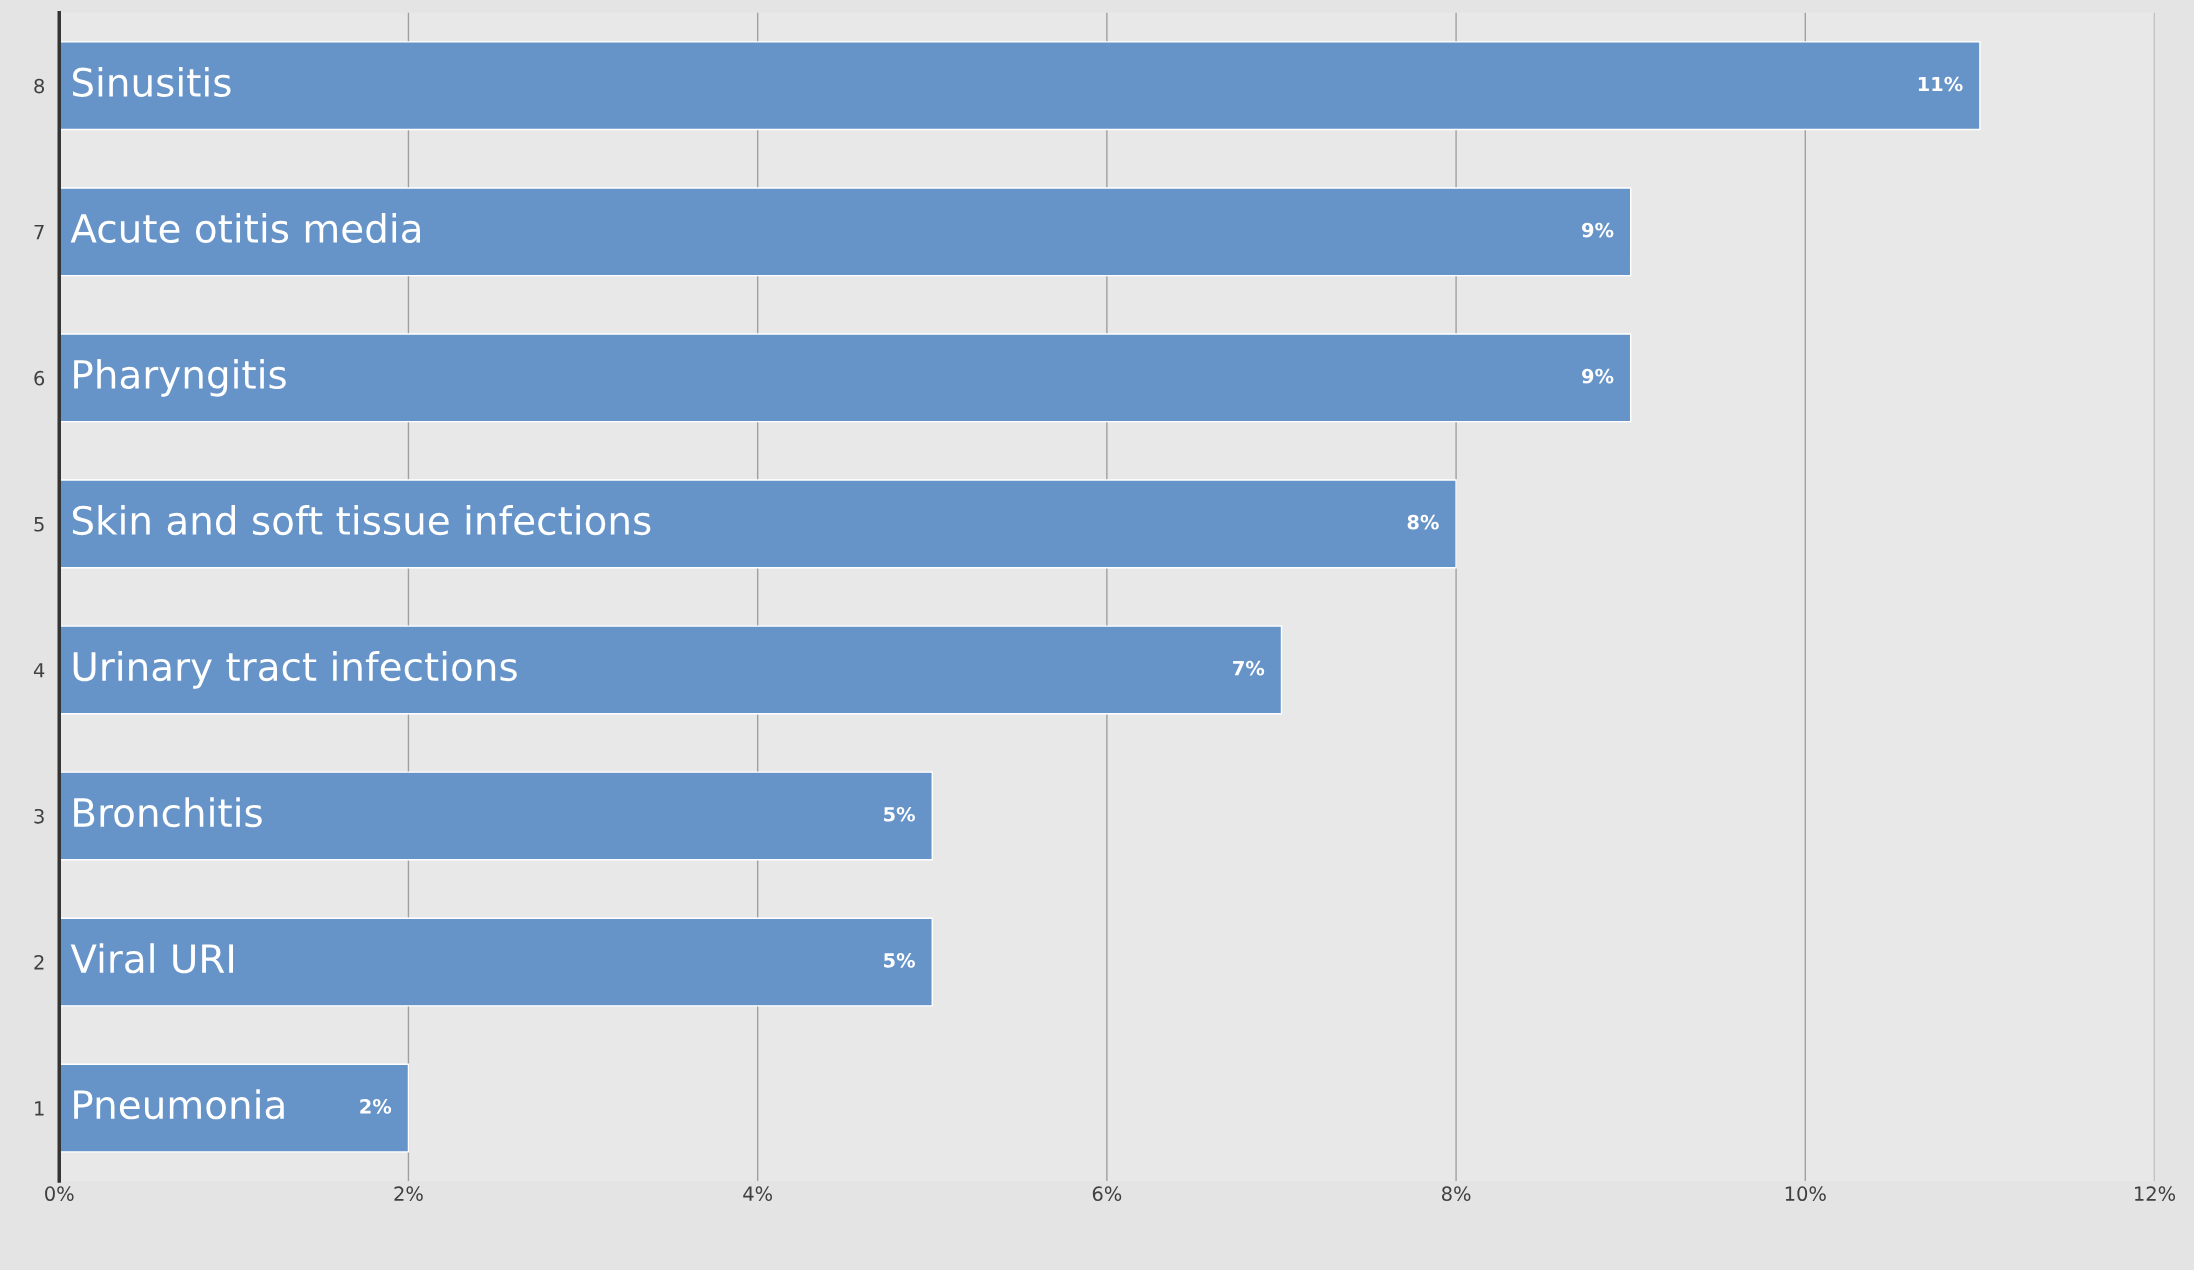 Image resolution: width=2194 pixels, height=1270 pixels. Describe the element at coordinates (39, 816) in the screenshot. I see `y-tick-label: 3` at that location.